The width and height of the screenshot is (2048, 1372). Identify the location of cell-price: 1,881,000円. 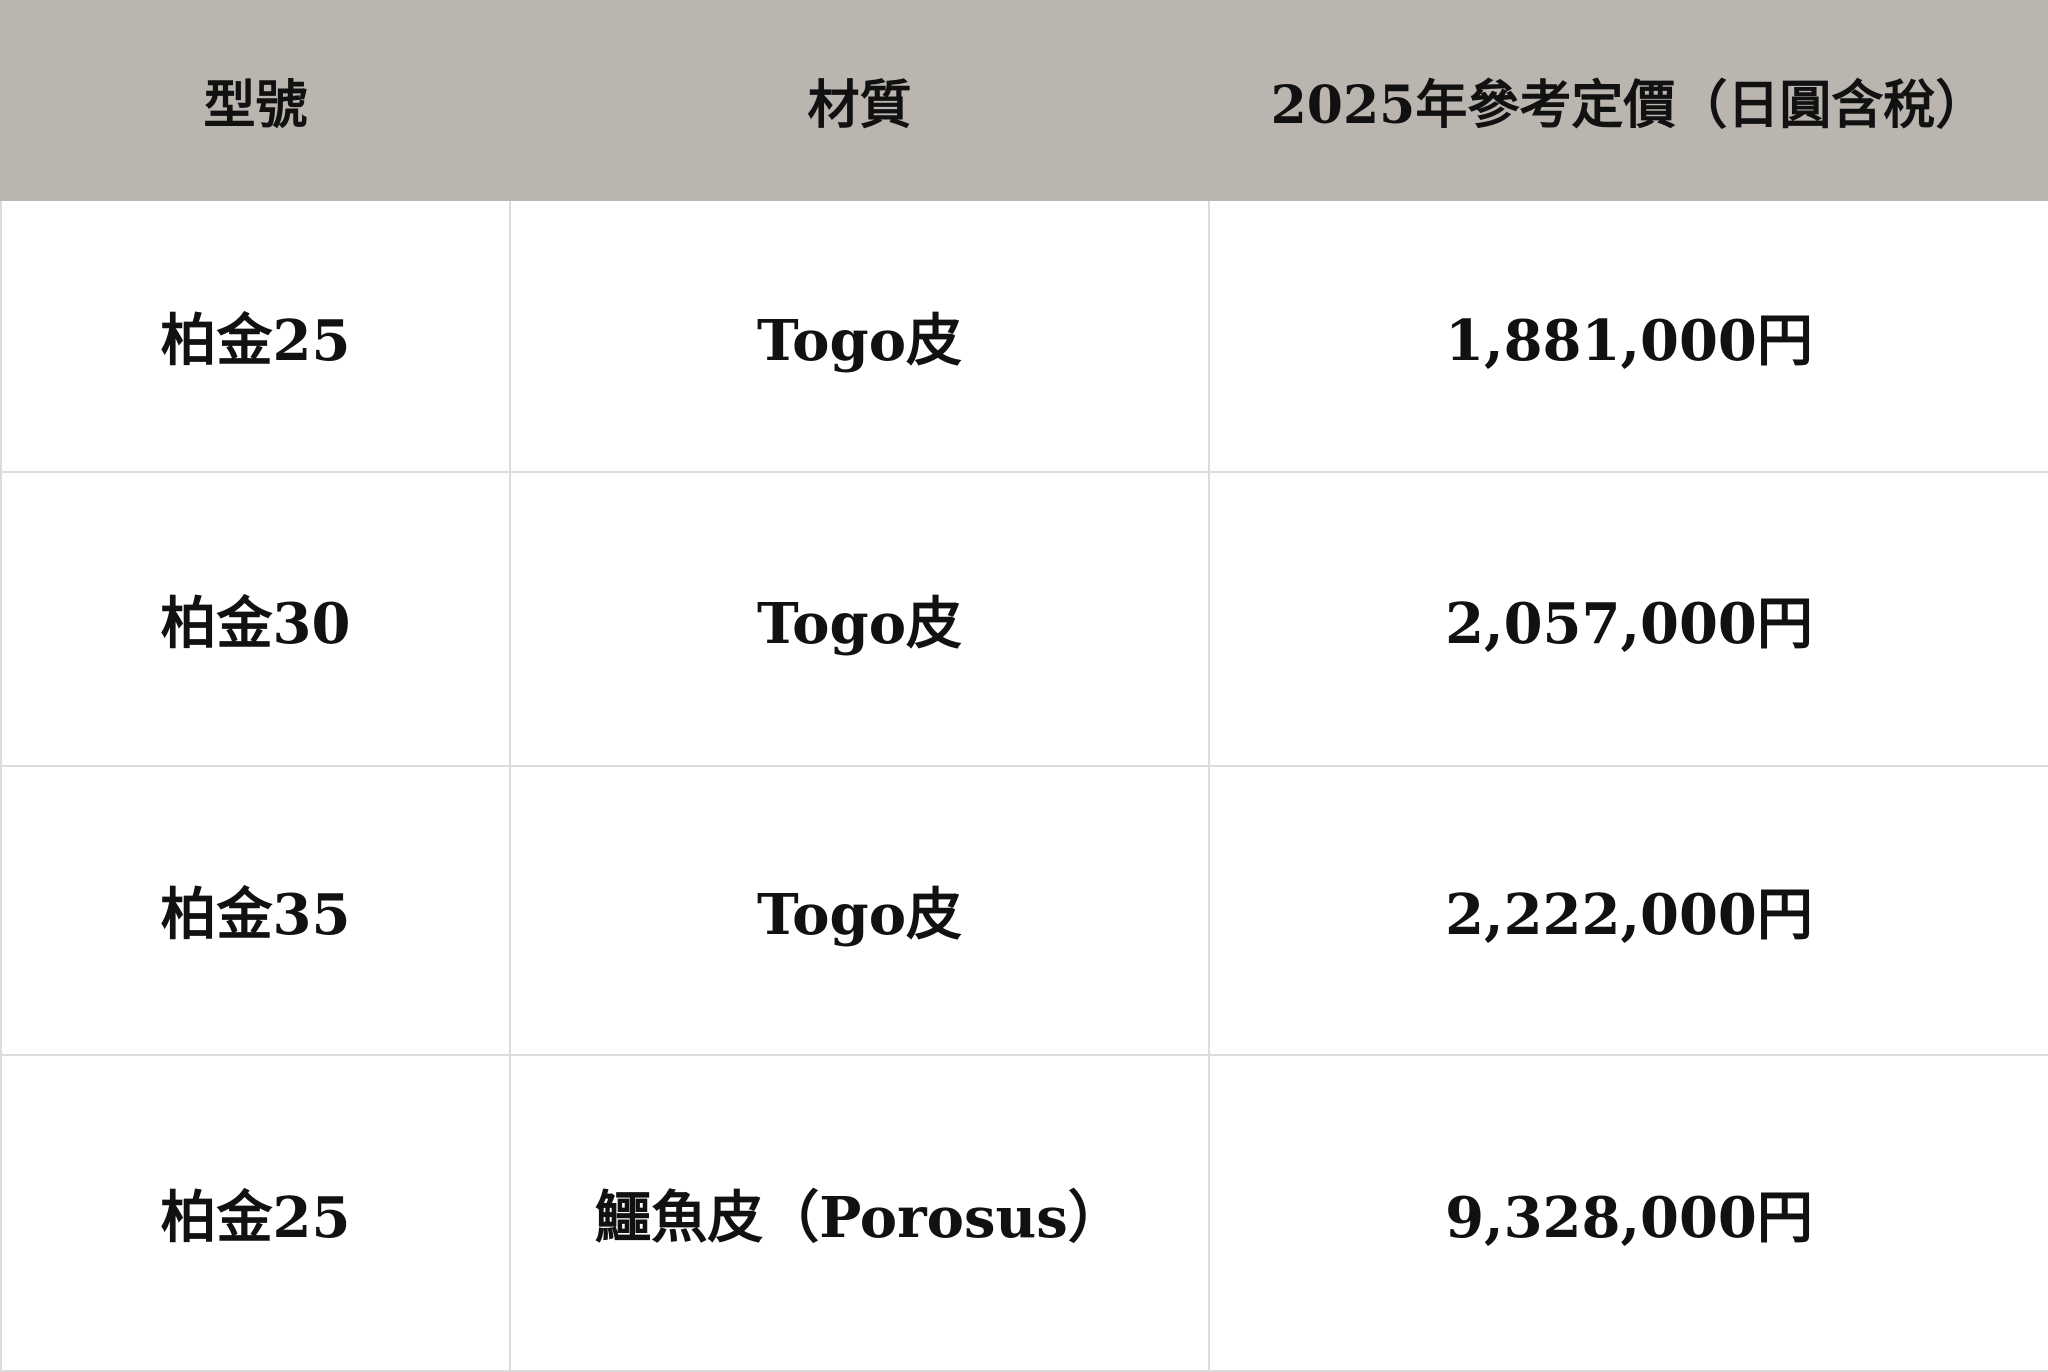
(1628, 336).